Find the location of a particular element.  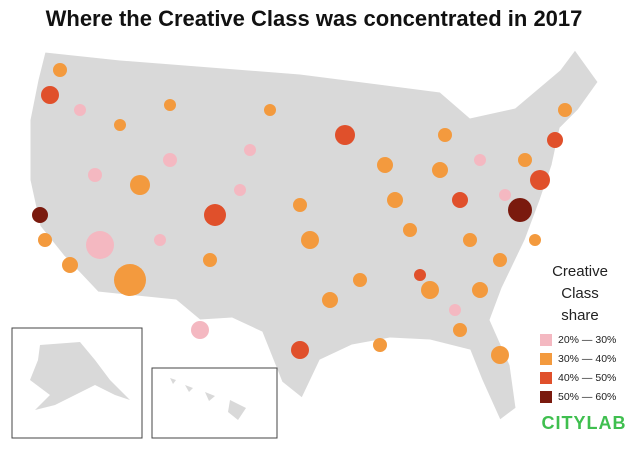

legend-label: 40% — 50% is located at coordinates (587, 378).